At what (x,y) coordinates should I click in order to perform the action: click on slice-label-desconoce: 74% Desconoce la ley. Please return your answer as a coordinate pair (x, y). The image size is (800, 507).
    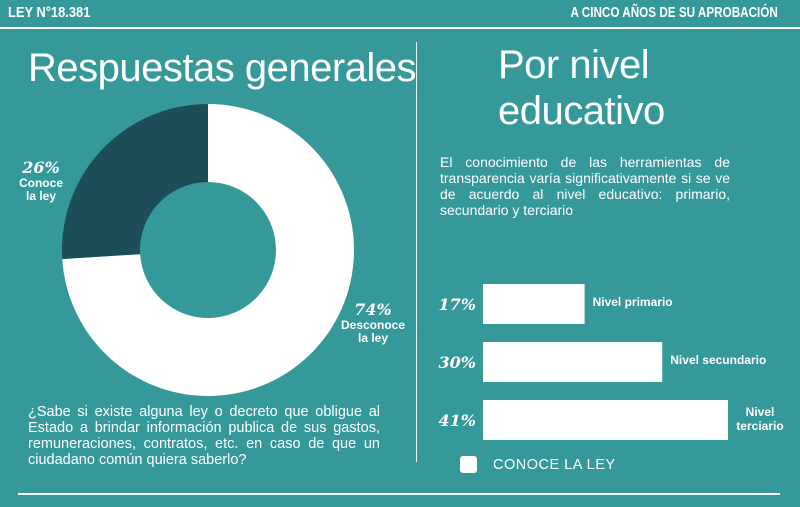
    Looking at the image, I should click on (373, 322).